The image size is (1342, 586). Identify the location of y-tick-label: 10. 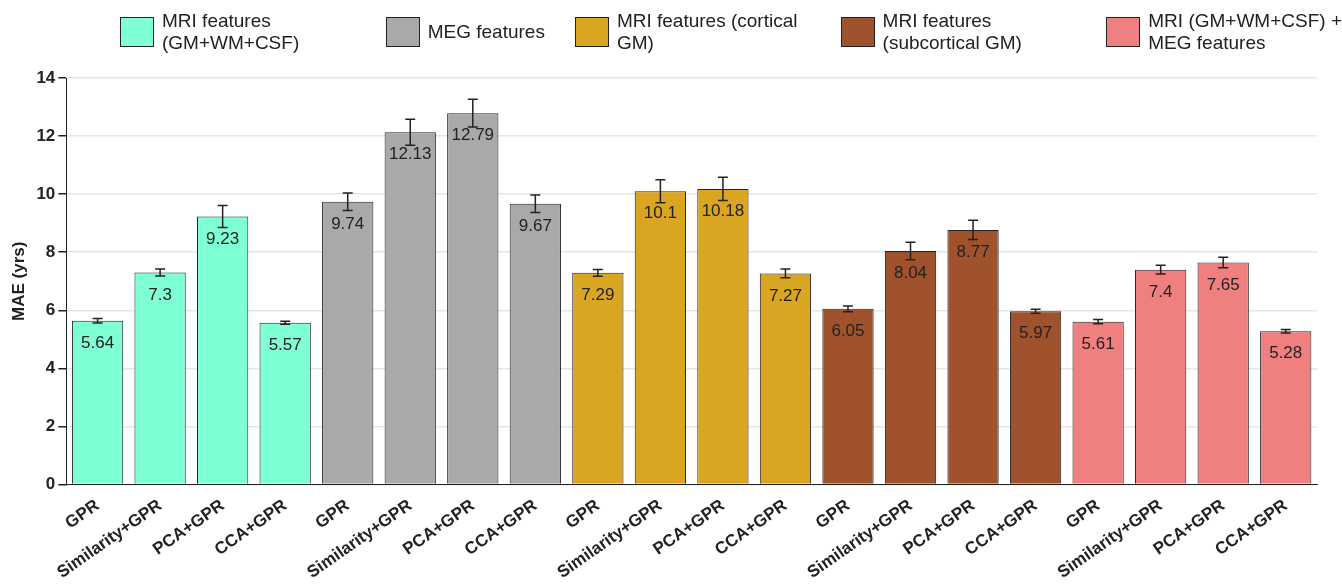
(46, 193).